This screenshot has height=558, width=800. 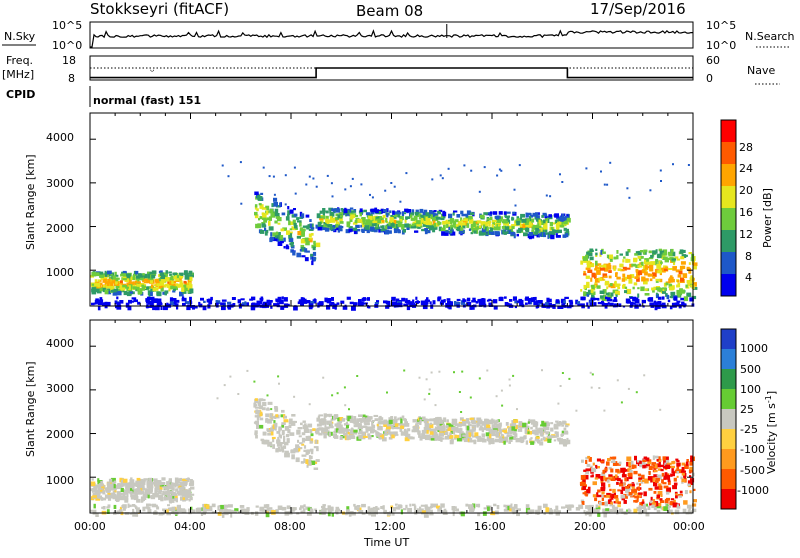 I want to click on frequency-panel: ᵕ Freq. [MHz] 18 8 60 0 Nave, so click(x=391, y=69).